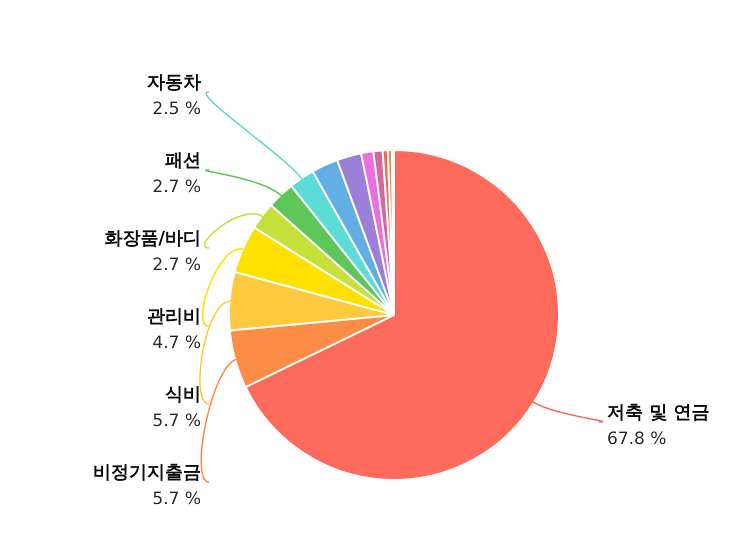 This screenshot has height=560, width=743. Describe the element at coordinates (176, 109) in the screenshot. I see `data-label: 2.5 %` at that location.